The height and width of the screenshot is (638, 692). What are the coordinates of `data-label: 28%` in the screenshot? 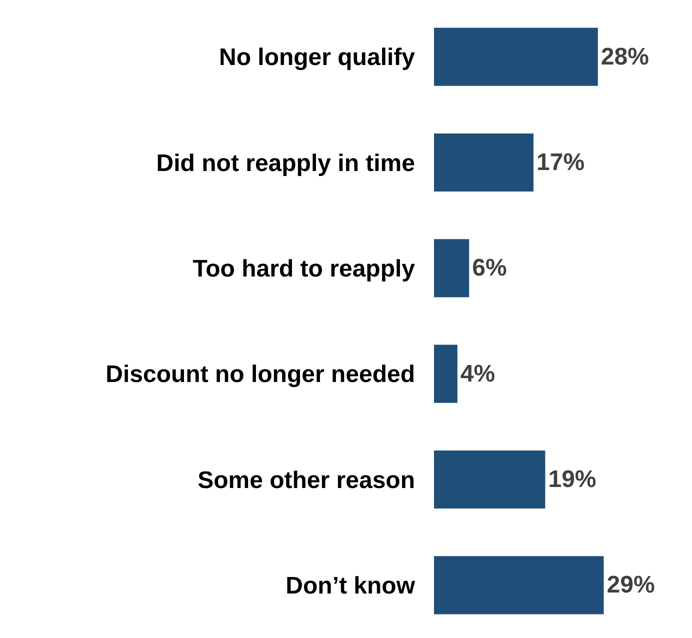 It's located at (624, 56).